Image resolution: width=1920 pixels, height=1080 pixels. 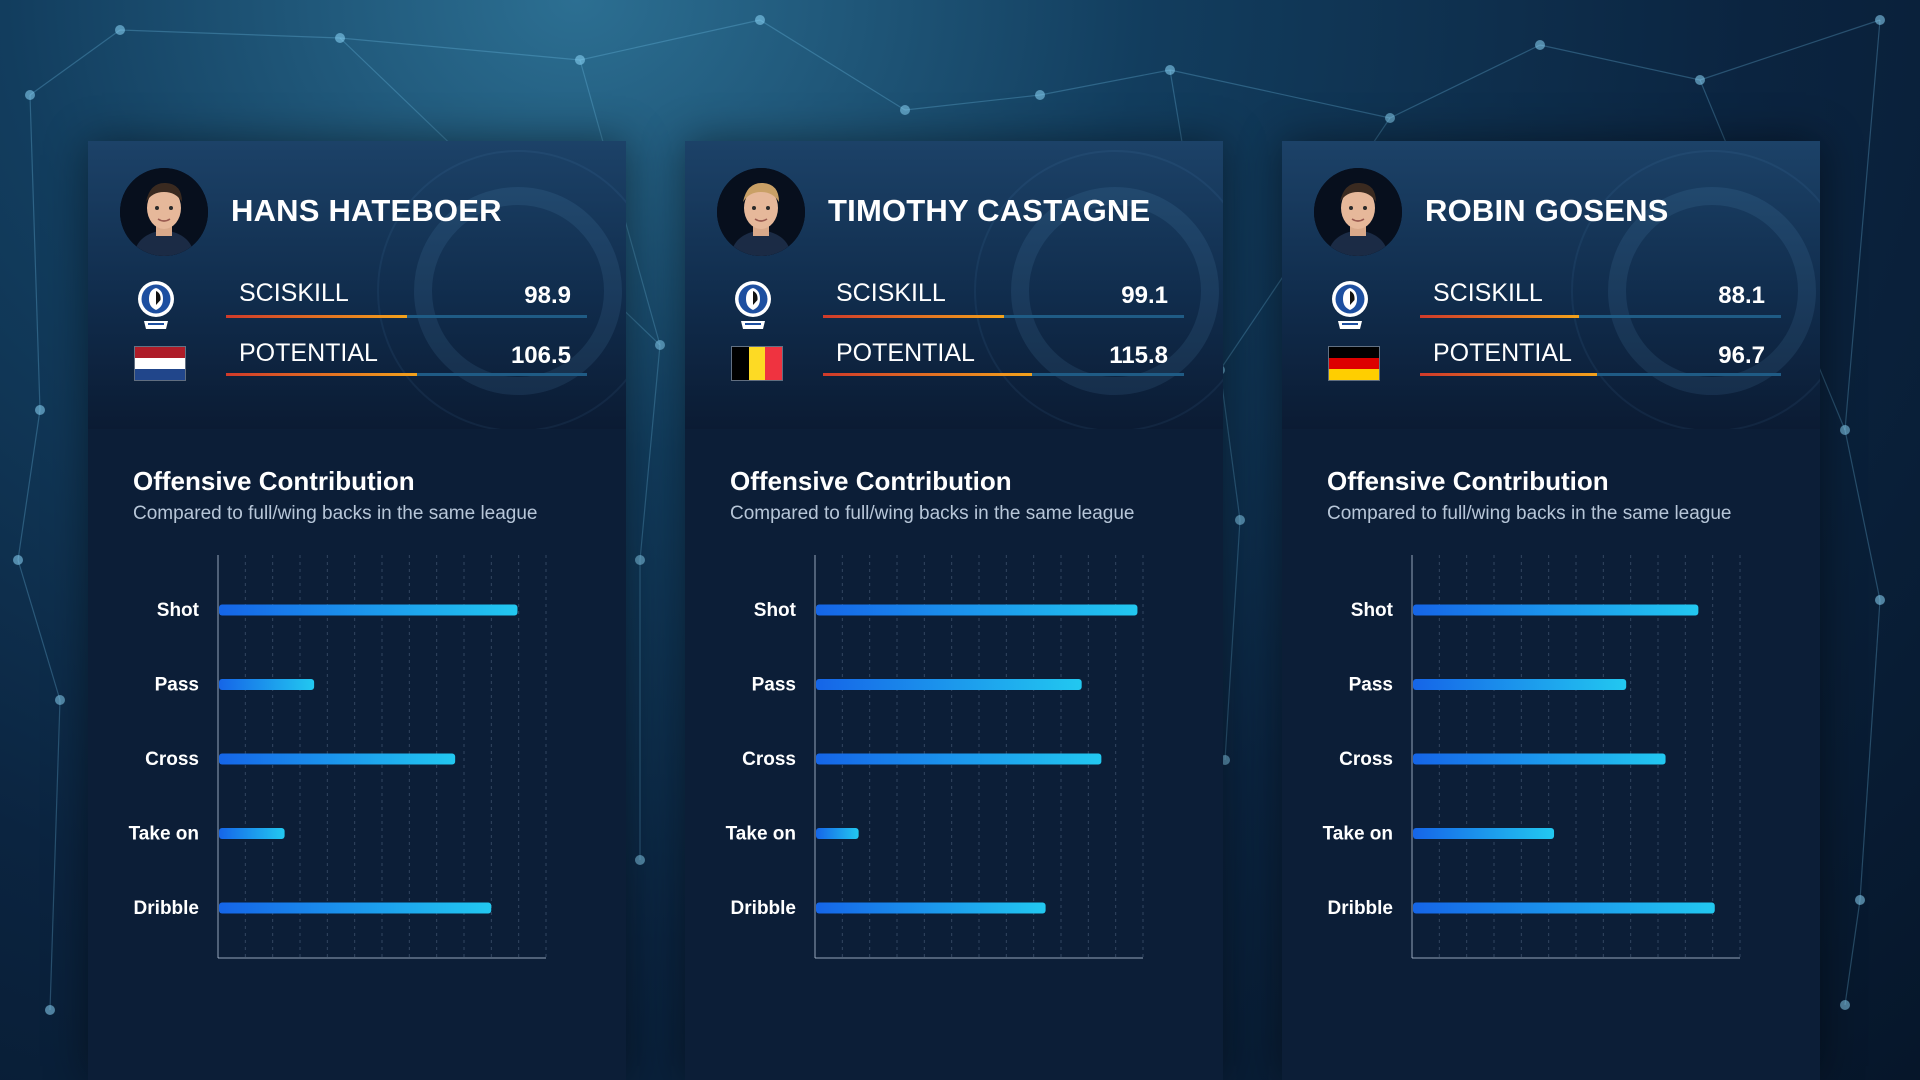 What do you see at coordinates (547, 295) in the screenshot?
I see `sciskill-value: 98.9` at bounding box center [547, 295].